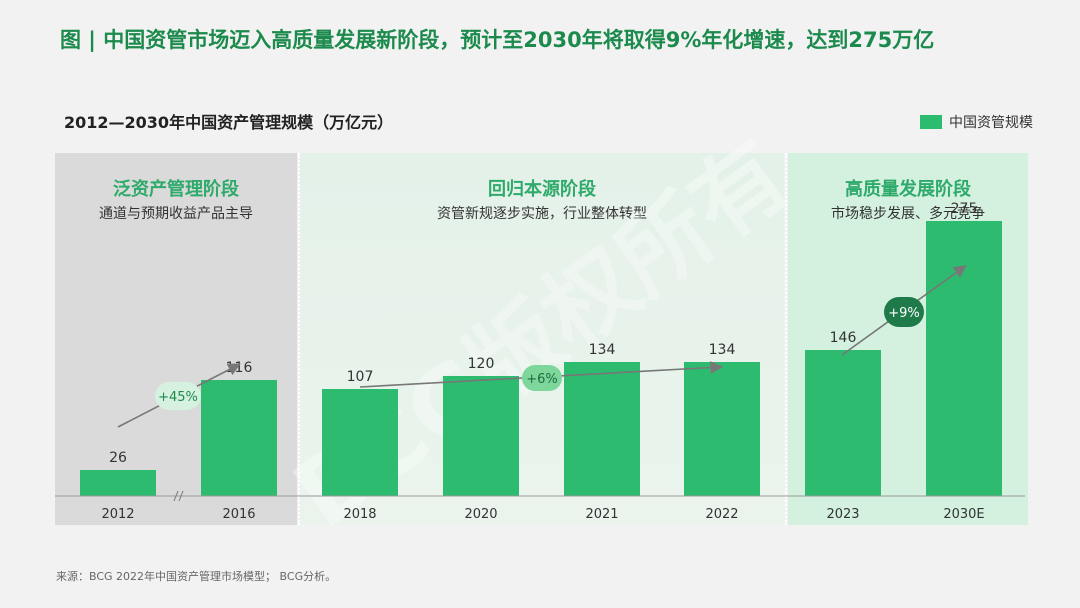  Describe the element at coordinates (542, 189) in the screenshot. I see `phase-title-2: 回归本源阶段` at that location.